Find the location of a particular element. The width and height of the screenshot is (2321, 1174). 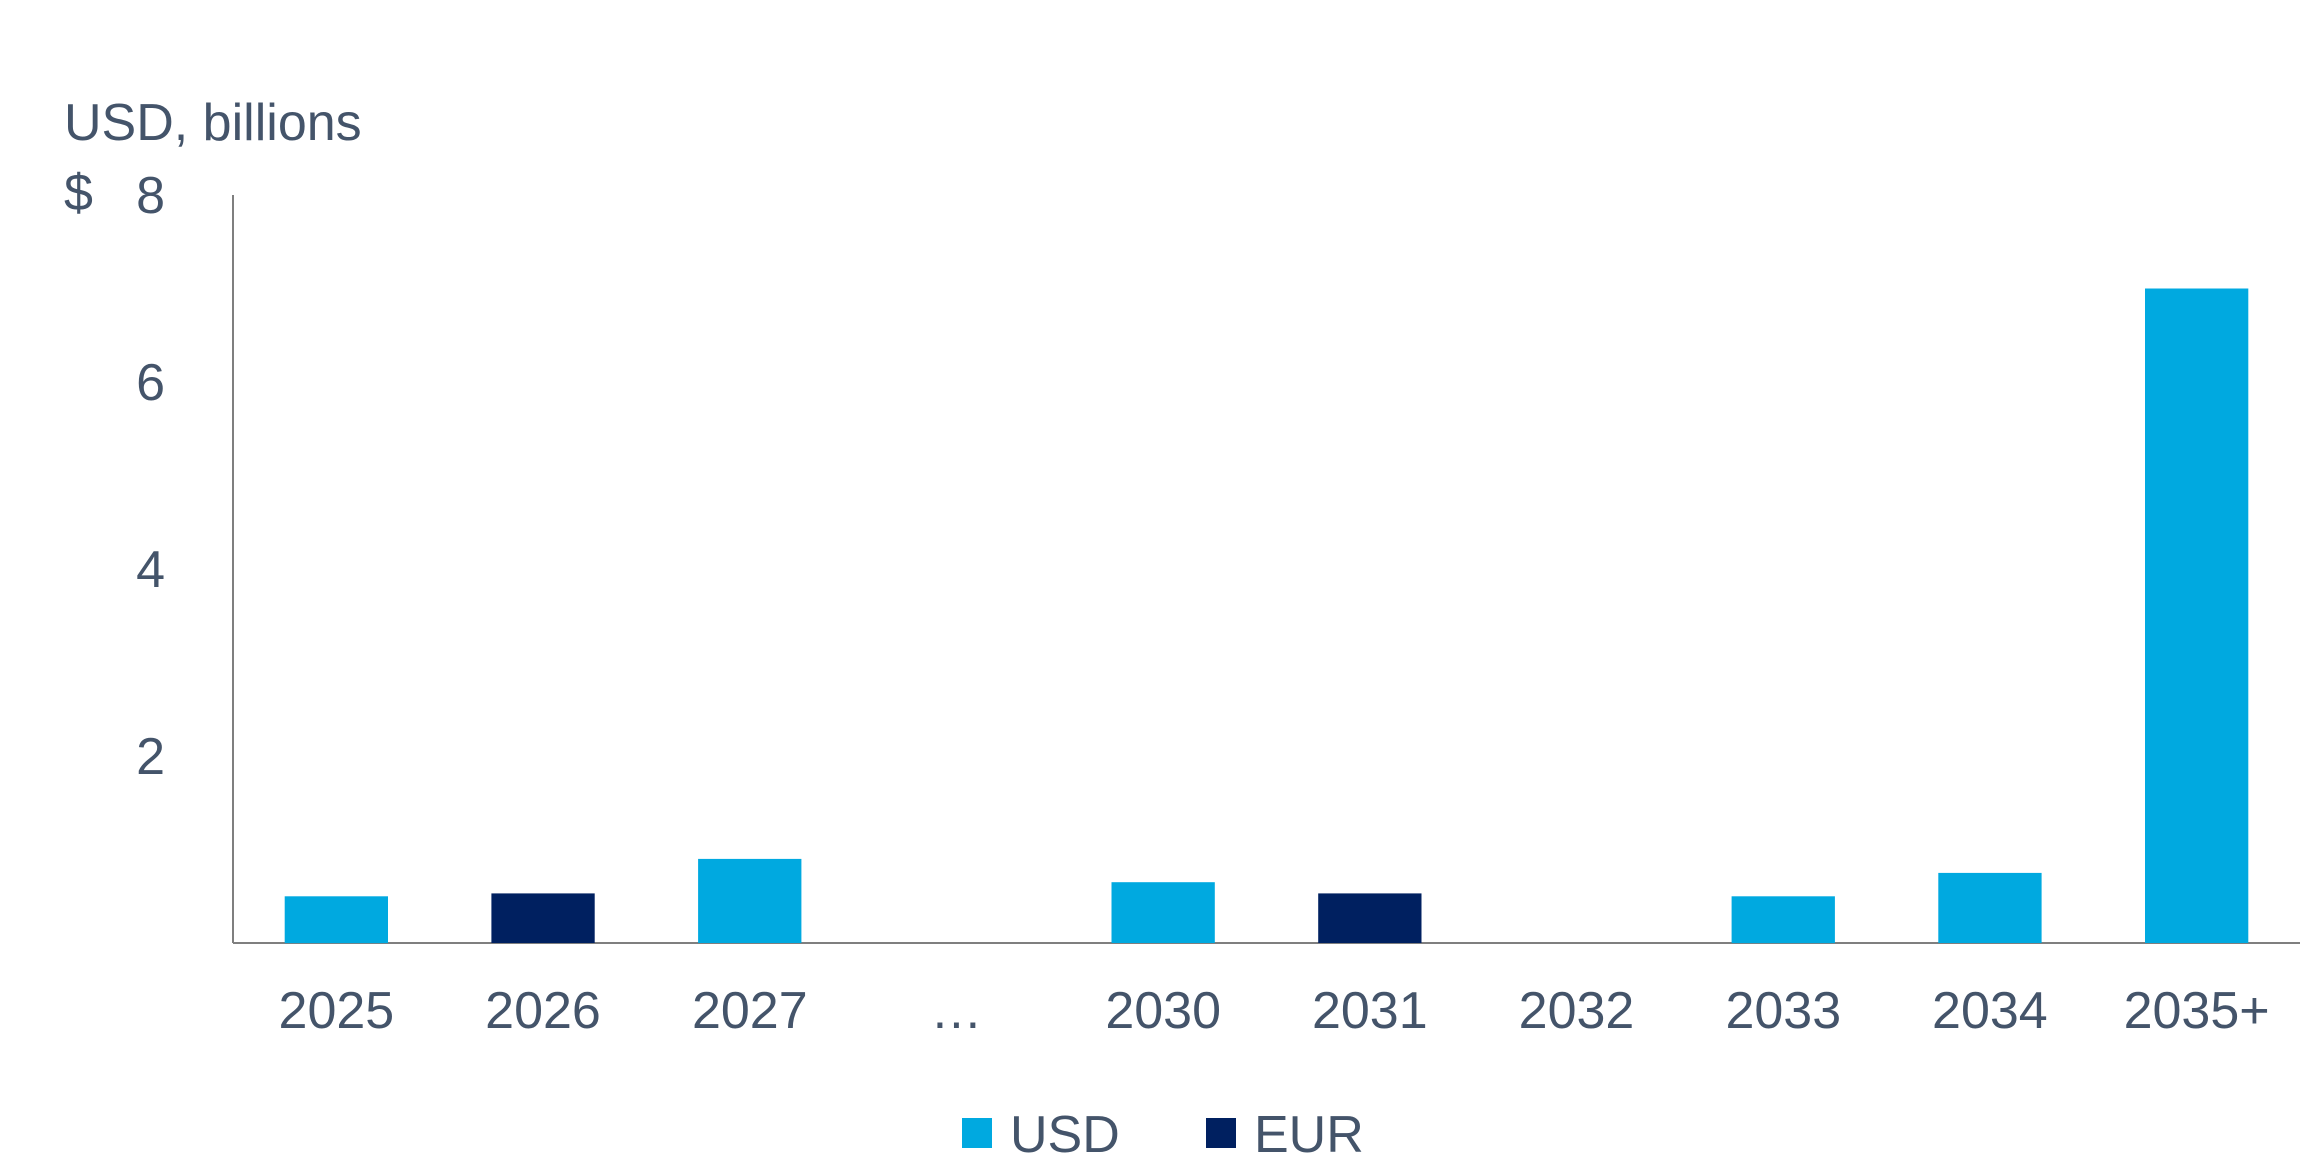

bar-eur-2031 is located at coordinates (1370, 918).